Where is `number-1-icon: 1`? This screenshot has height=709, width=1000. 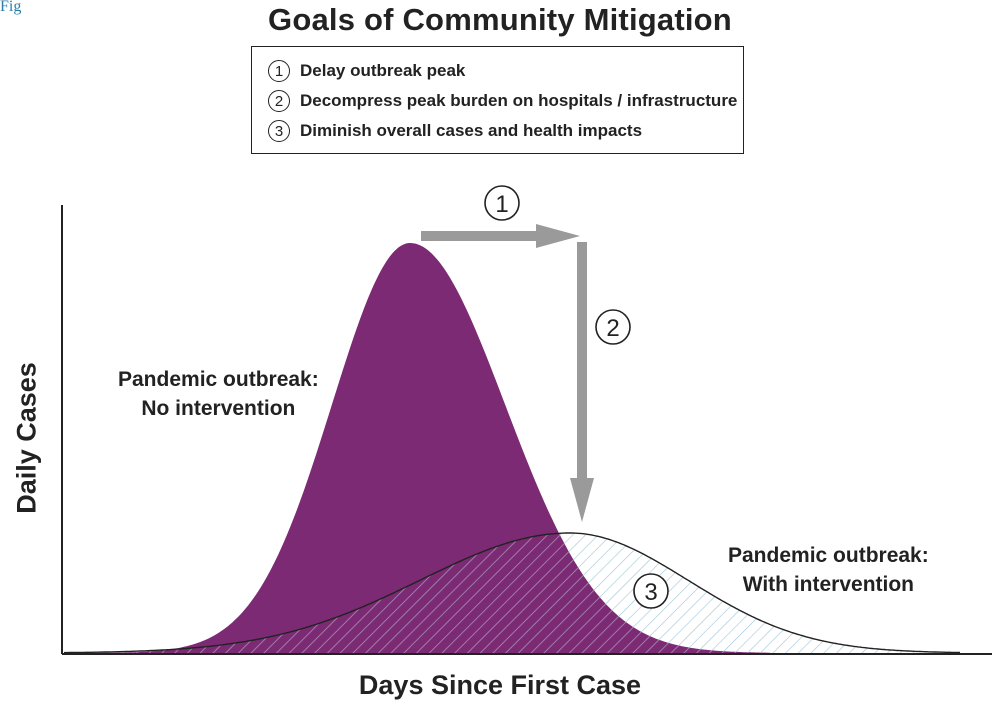 number-1-icon: 1 is located at coordinates (279, 71).